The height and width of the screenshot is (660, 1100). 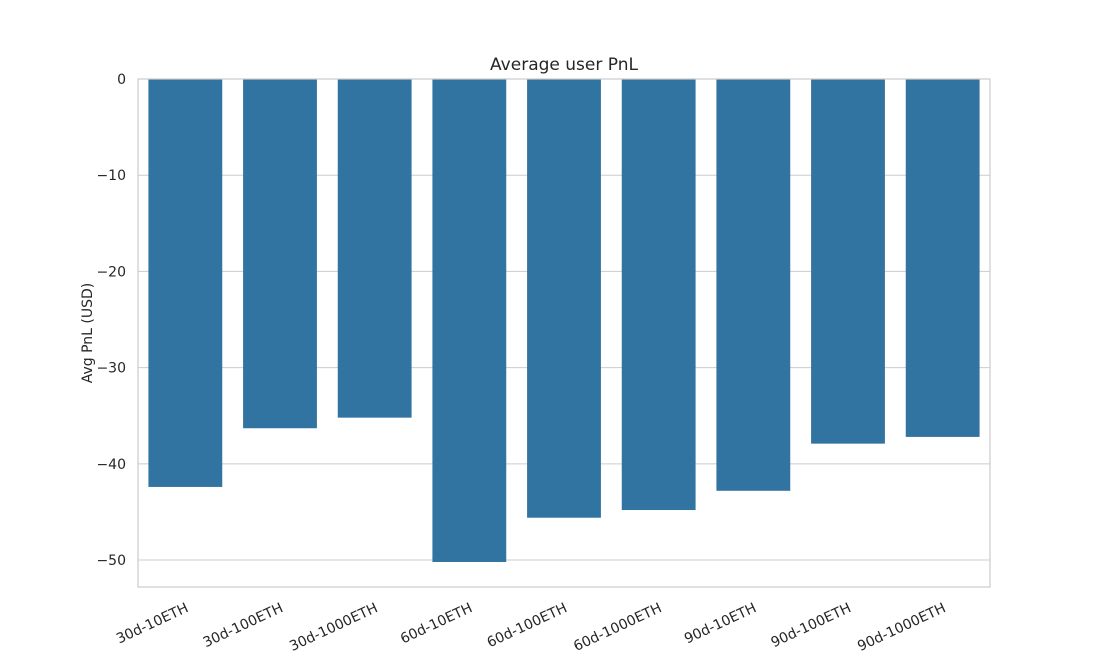 I want to click on x-tick-label: 30d-1000ETH, so click(x=333, y=627).